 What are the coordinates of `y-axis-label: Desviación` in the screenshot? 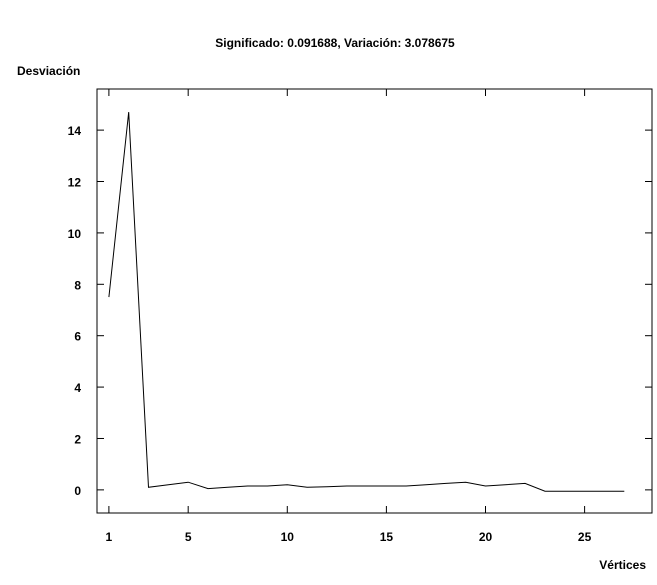 It's located at (48, 71).